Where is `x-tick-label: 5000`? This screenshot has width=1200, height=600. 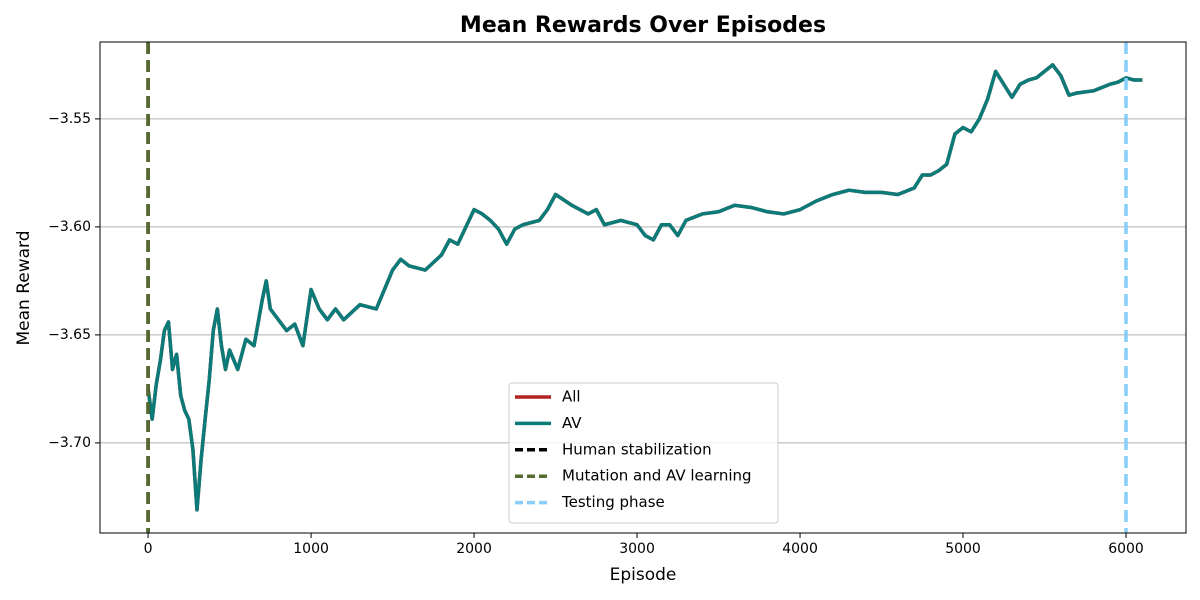
x-tick-label: 5000 is located at coordinates (963, 549).